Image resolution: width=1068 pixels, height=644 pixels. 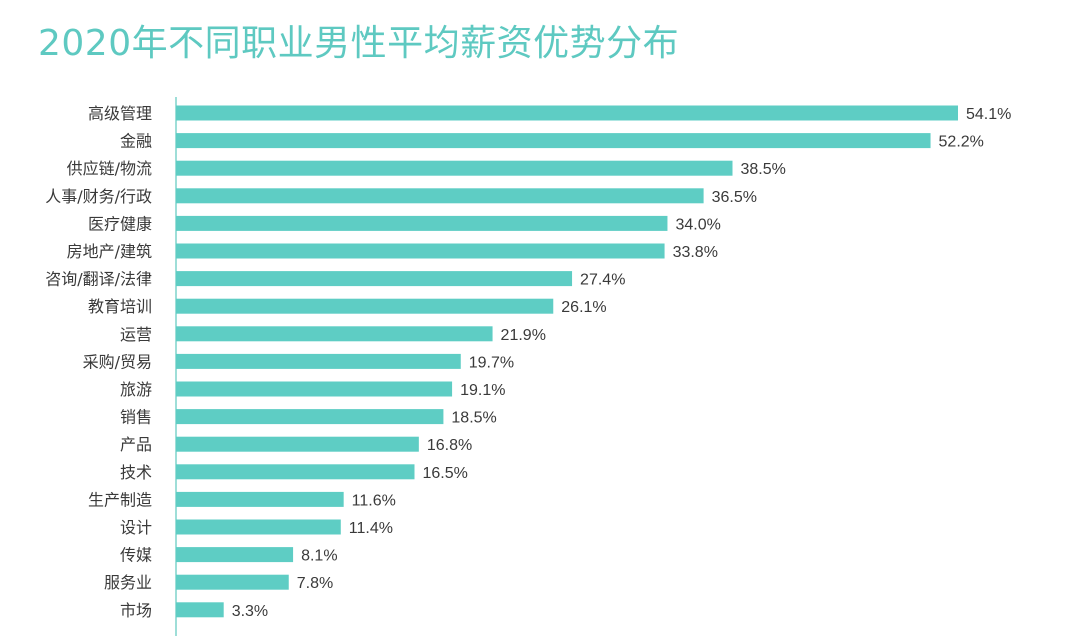 What do you see at coordinates (697, 224) in the screenshot?
I see `data-label: 34.0%` at bounding box center [697, 224].